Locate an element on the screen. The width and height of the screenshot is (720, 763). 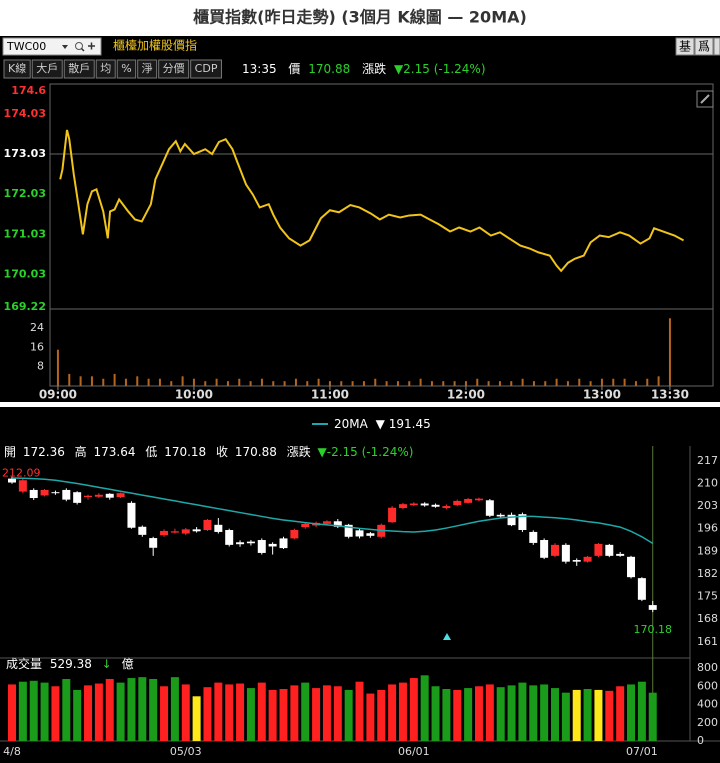
y-tick-label: 196 is located at coordinates (707, 528).